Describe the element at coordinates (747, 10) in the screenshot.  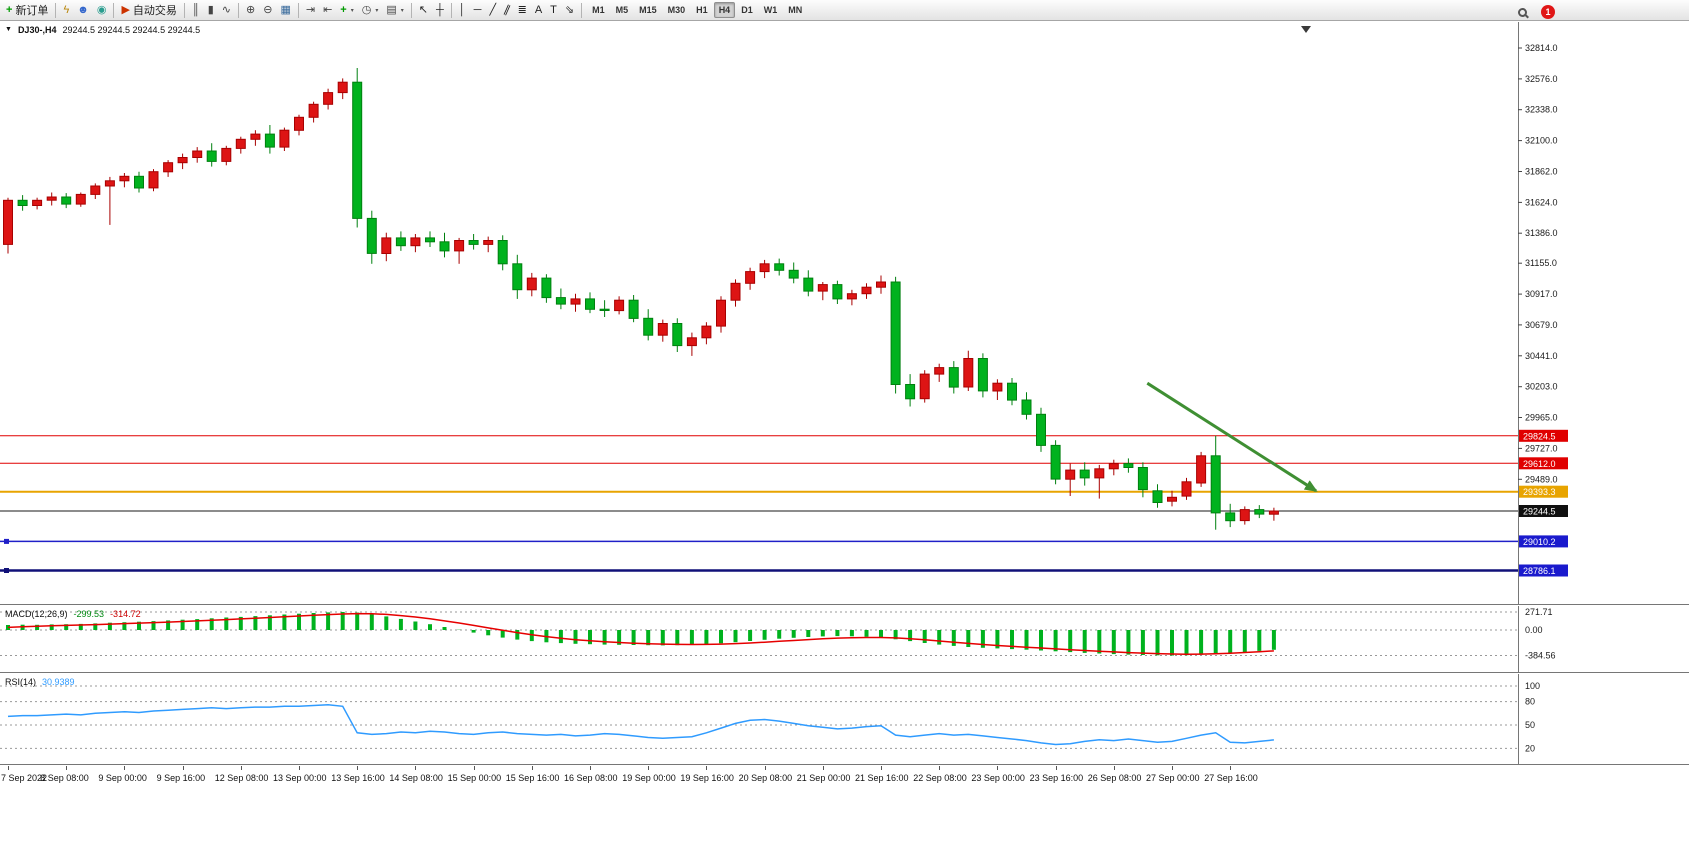
I see `timeframe-button-d1: D1` at that location.